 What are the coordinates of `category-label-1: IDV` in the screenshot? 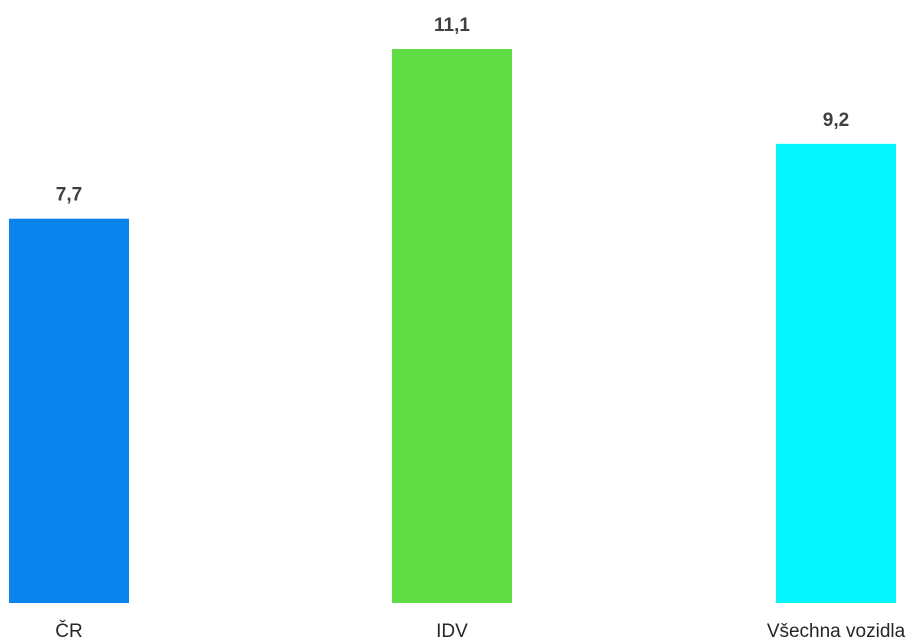 It's located at (452, 631).